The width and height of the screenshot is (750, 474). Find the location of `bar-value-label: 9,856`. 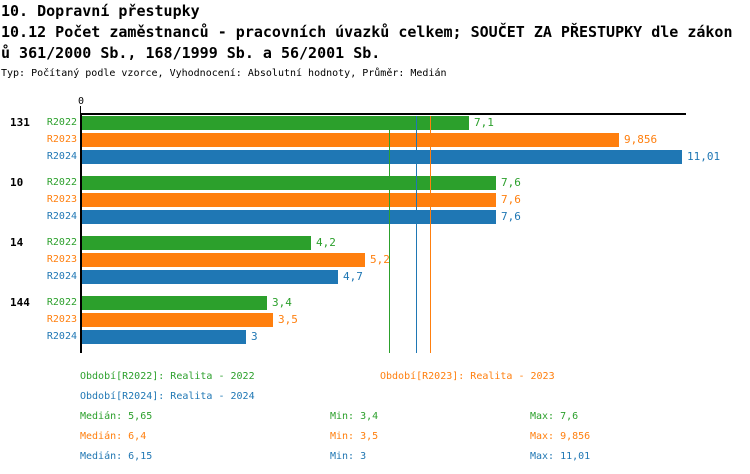

bar-value-label: 9,856 is located at coordinates (641, 139).